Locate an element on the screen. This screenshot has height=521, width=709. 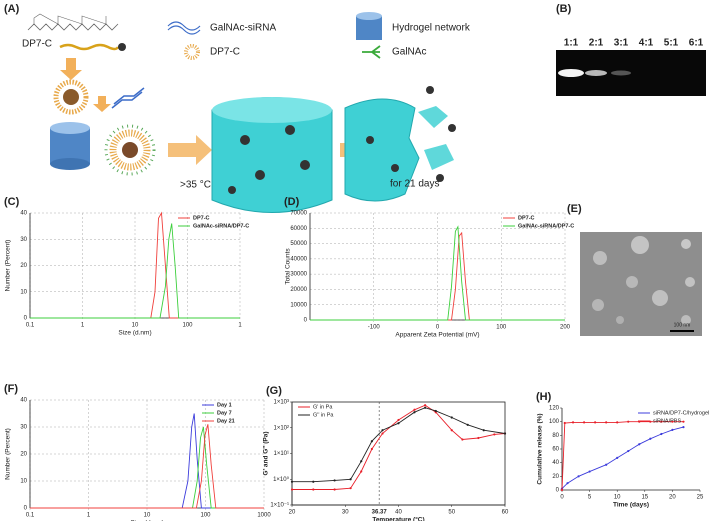
y-tick-label: 70000 is located at coordinates (298, 214).